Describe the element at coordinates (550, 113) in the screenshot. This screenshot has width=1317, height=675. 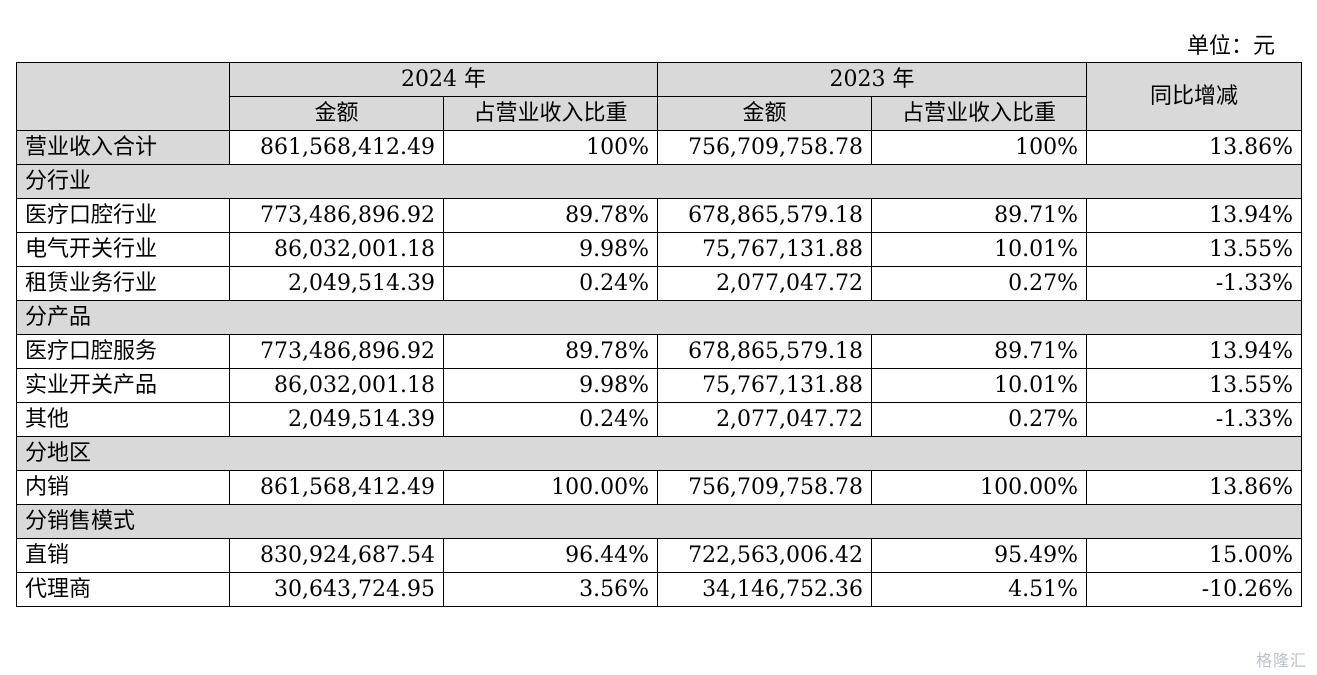
I see `header-share-2024: 占营业收入比重` at that location.